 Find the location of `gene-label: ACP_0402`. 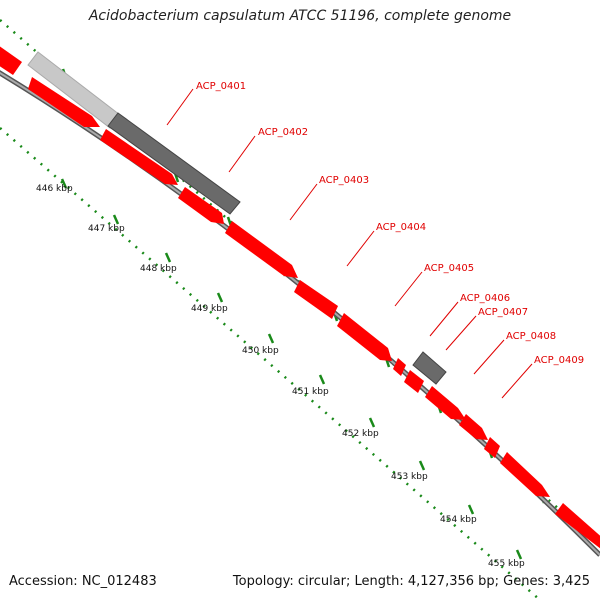

gene-label: ACP_0402 is located at coordinates (283, 132).